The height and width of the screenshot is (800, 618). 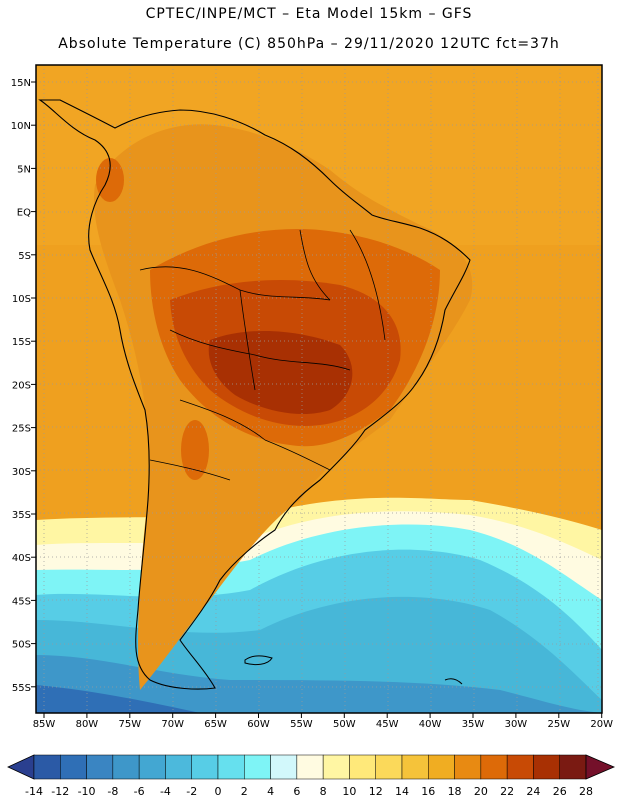 I want to click on country-borders, so click(x=262, y=355).